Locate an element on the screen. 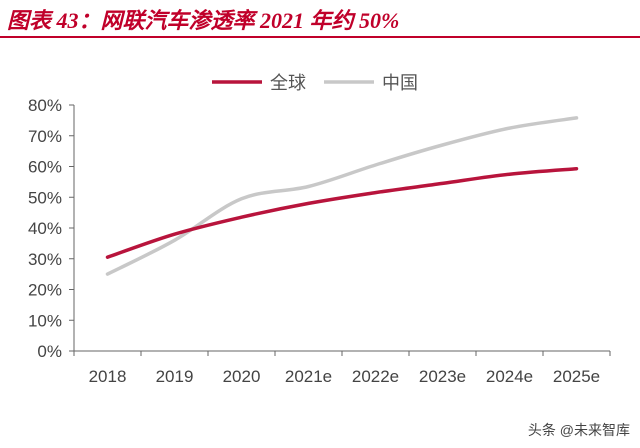  y-tick-label: 10% is located at coordinates (45, 320).